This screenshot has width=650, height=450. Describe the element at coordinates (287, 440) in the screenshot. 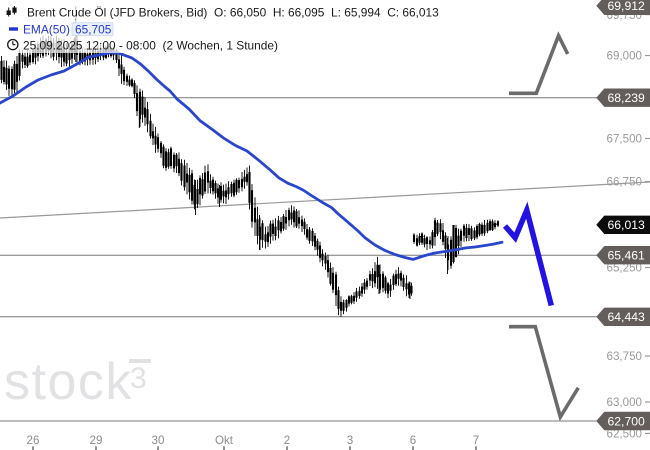

I see `svg-text: 2` at that location.